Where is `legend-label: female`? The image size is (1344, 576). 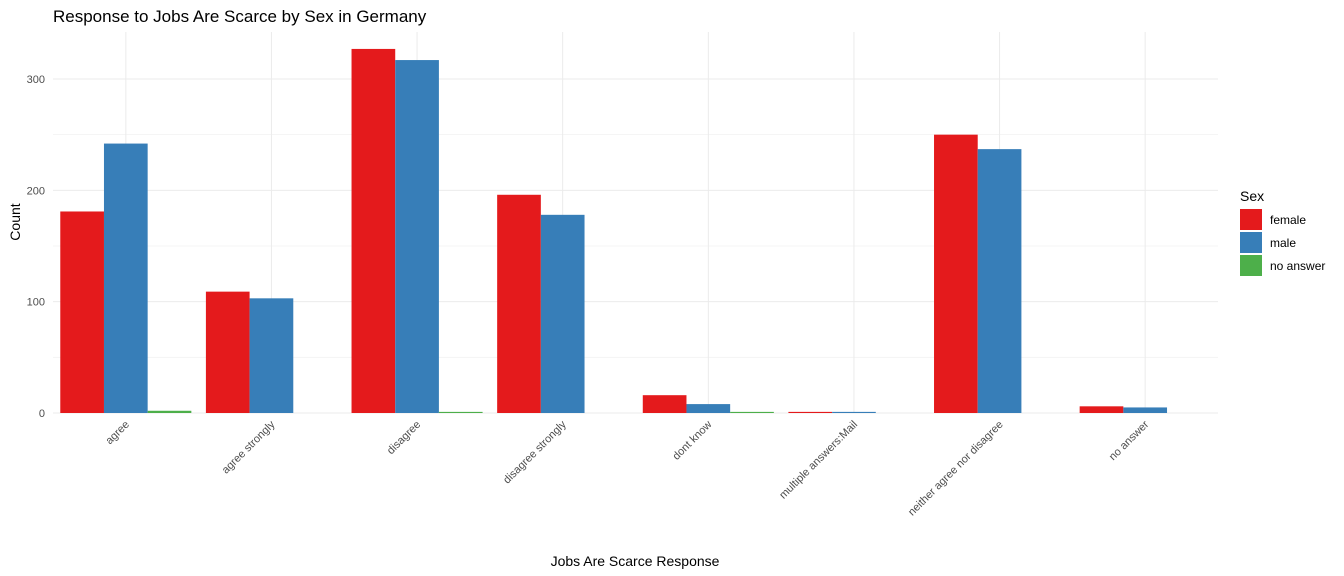
legend-label: female is located at coordinates (1288, 220).